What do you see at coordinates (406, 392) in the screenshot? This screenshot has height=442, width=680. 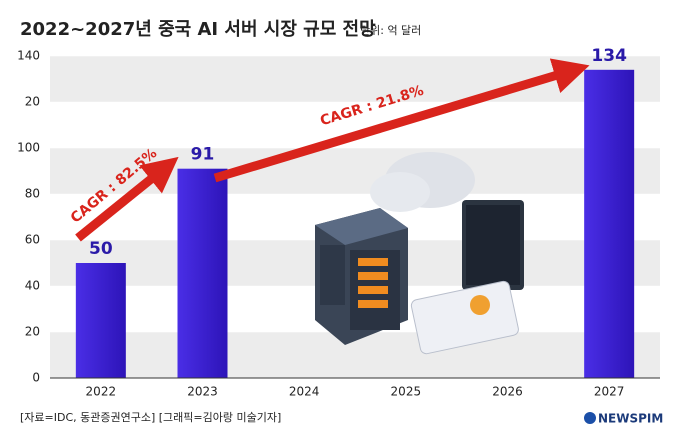 I see `x-tick-label: 2025` at bounding box center [406, 392].